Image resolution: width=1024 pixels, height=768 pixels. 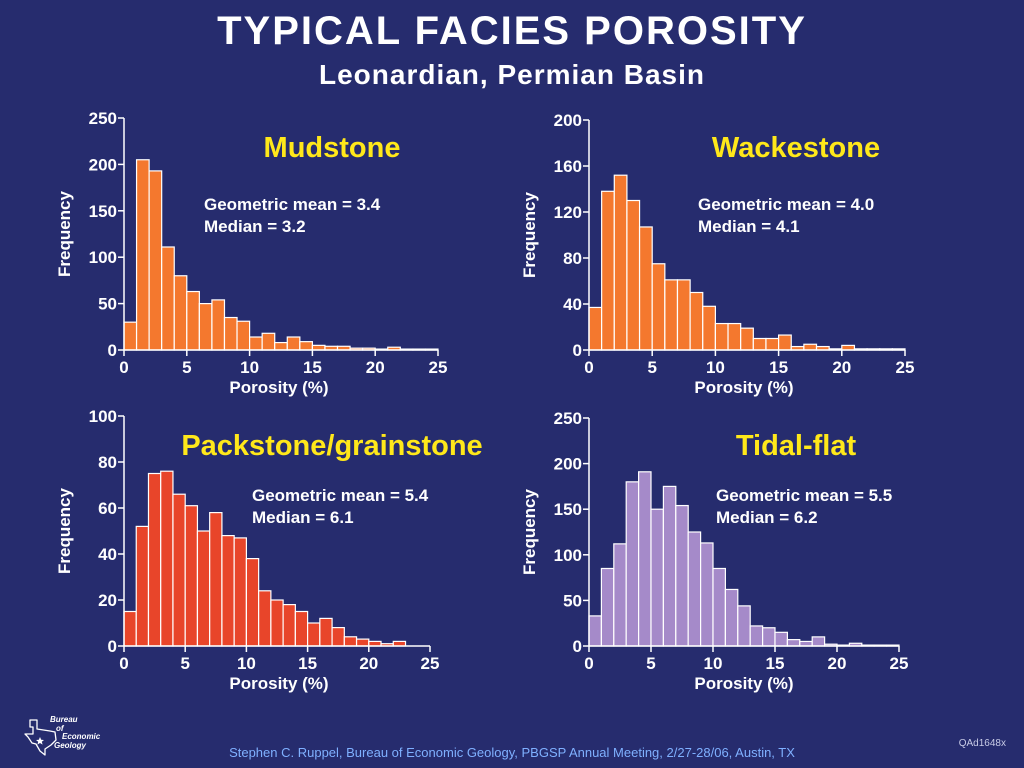 I want to click on x-tick-label: 10, so click(x=246, y=663).